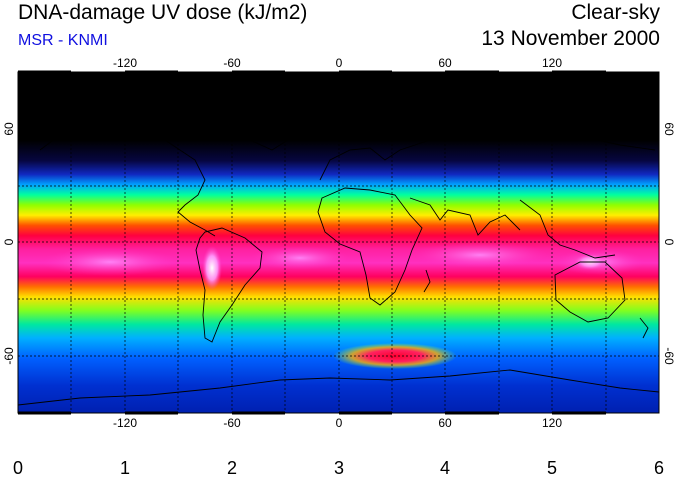 The height and width of the screenshot is (480, 678). I want to click on south-america-coast, so click(229, 285).